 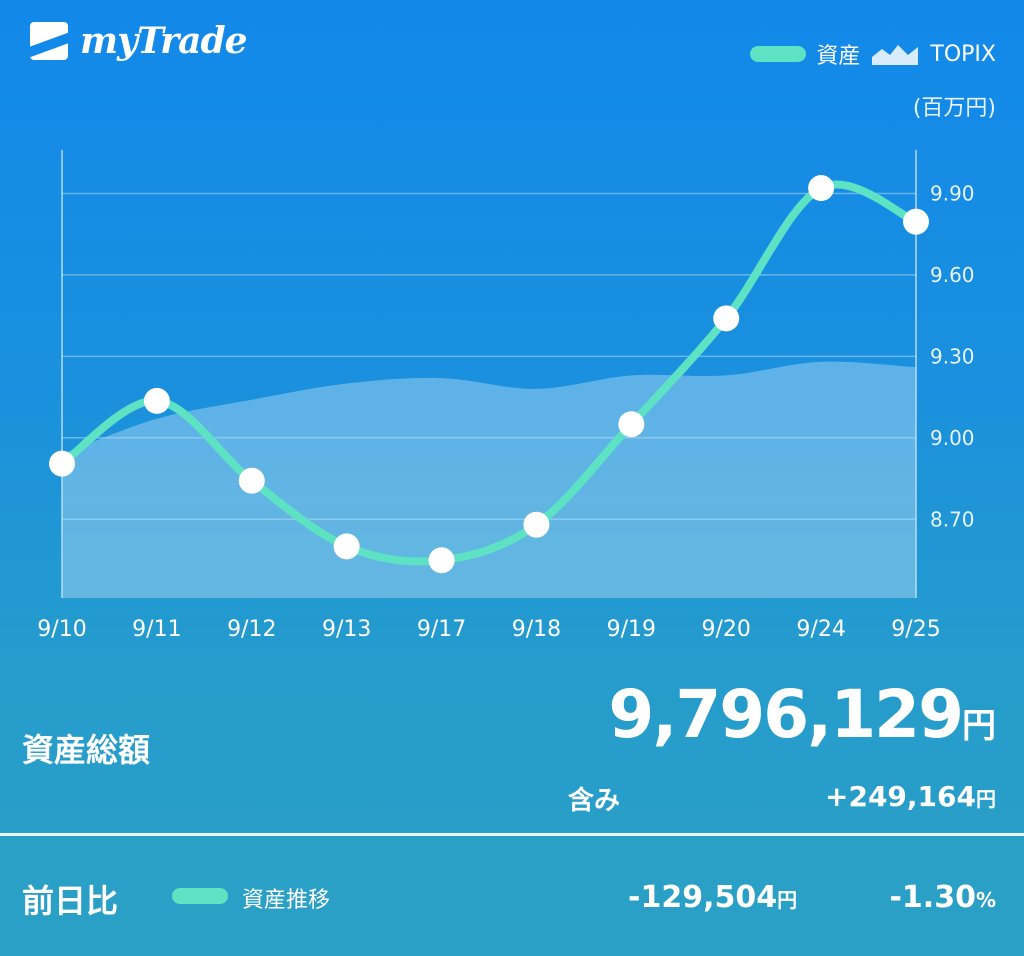 What do you see at coordinates (726, 629) in the screenshot?
I see `x-tick-label: 9/20` at bounding box center [726, 629].